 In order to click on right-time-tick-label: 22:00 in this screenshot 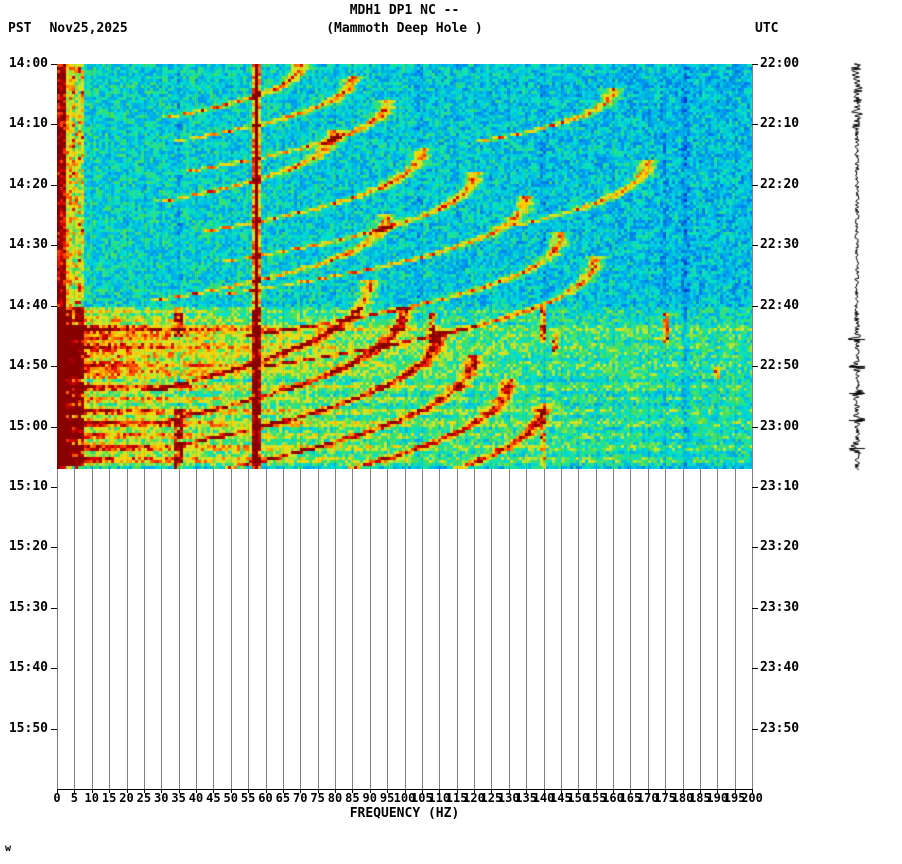, I will do `click(780, 63)`.